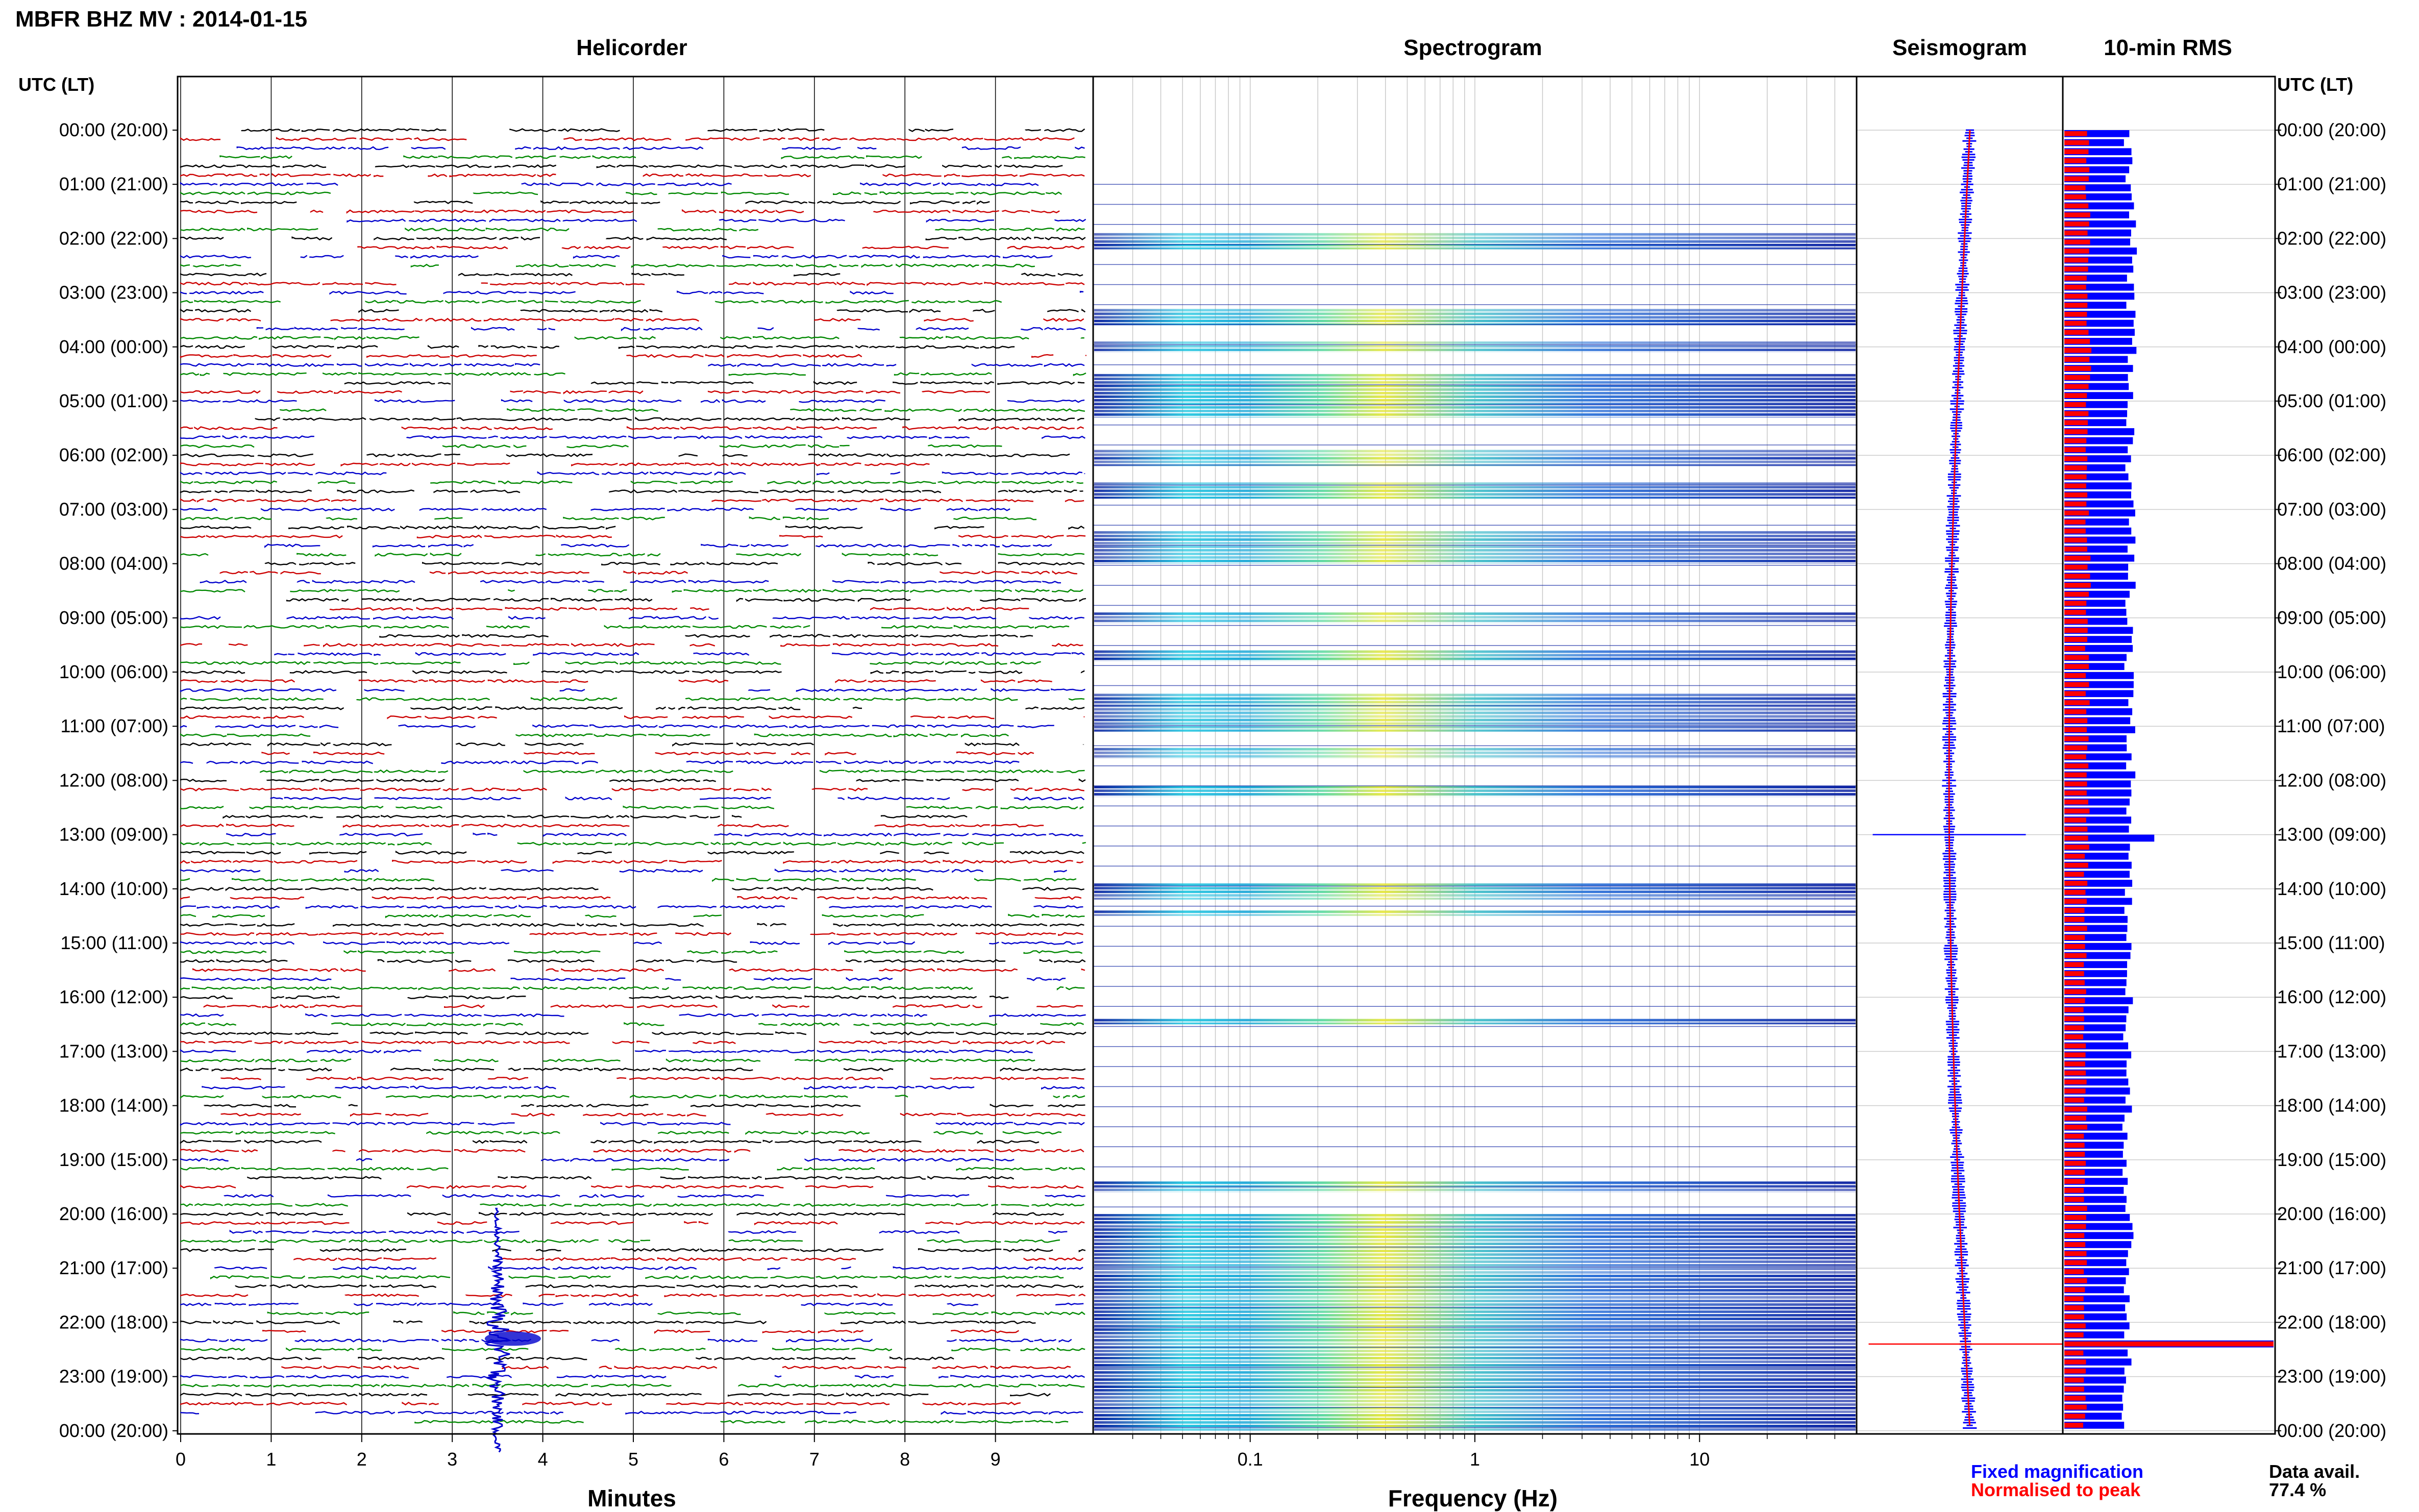  I want to click on time-axis-label-right: UTC (LT), so click(2315, 84).